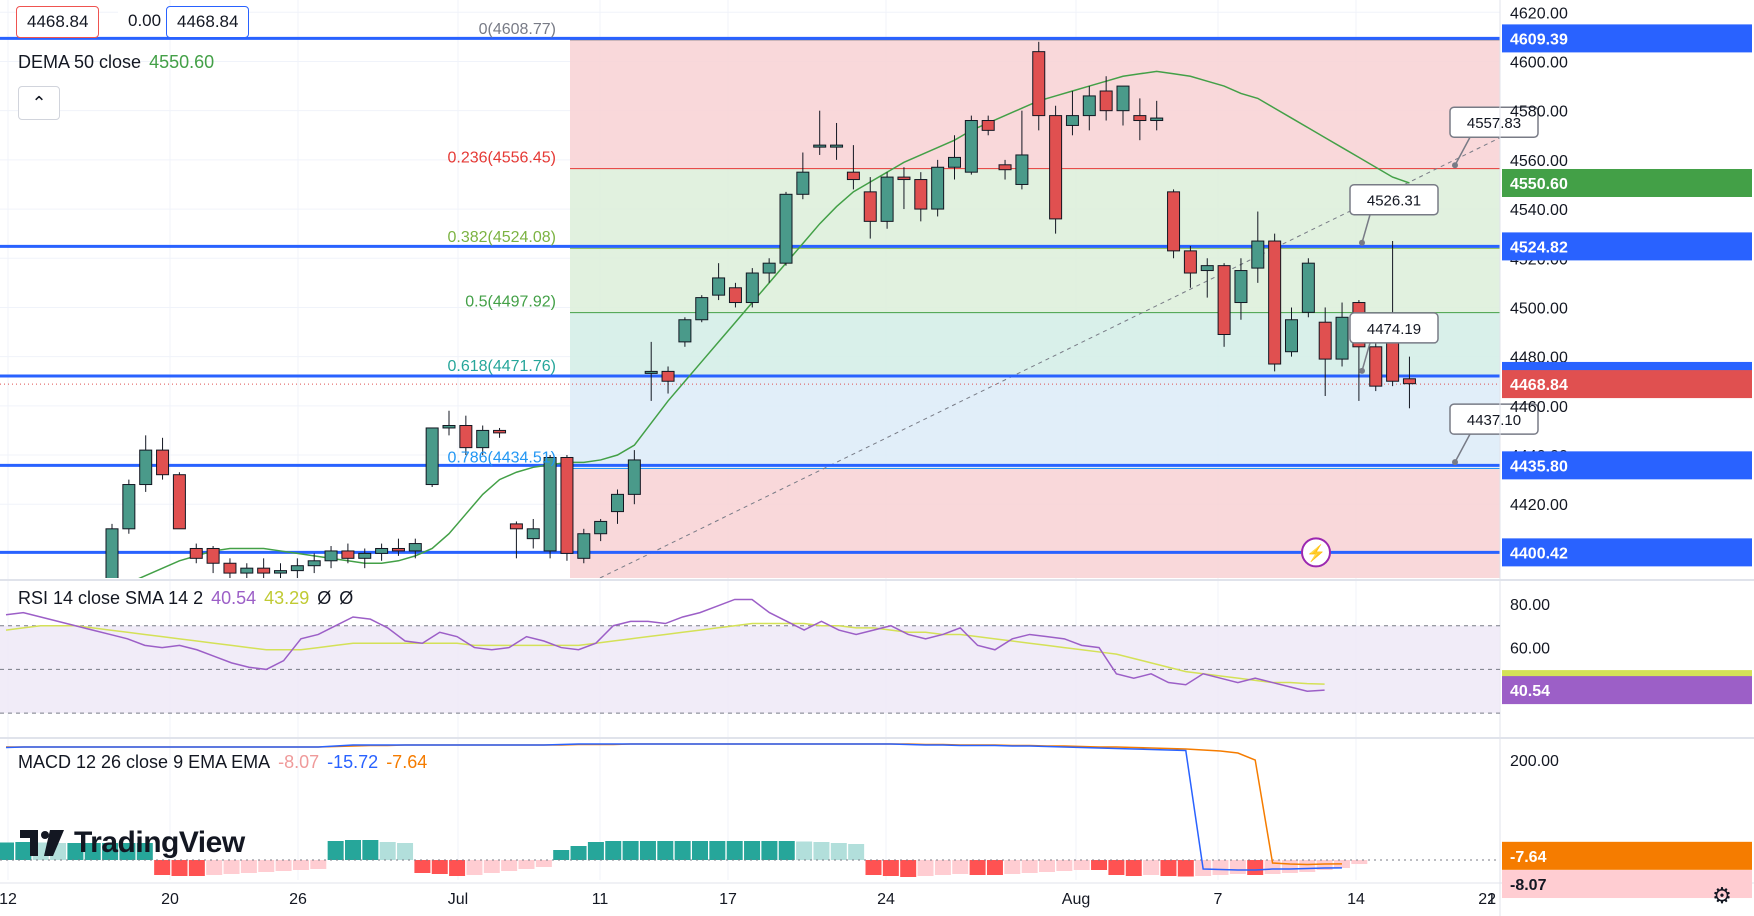  What do you see at coordinates (324, 598) in the screenshot?
I see `rsi-legend-extra-1: Ø` at bounding box center [324, 598].